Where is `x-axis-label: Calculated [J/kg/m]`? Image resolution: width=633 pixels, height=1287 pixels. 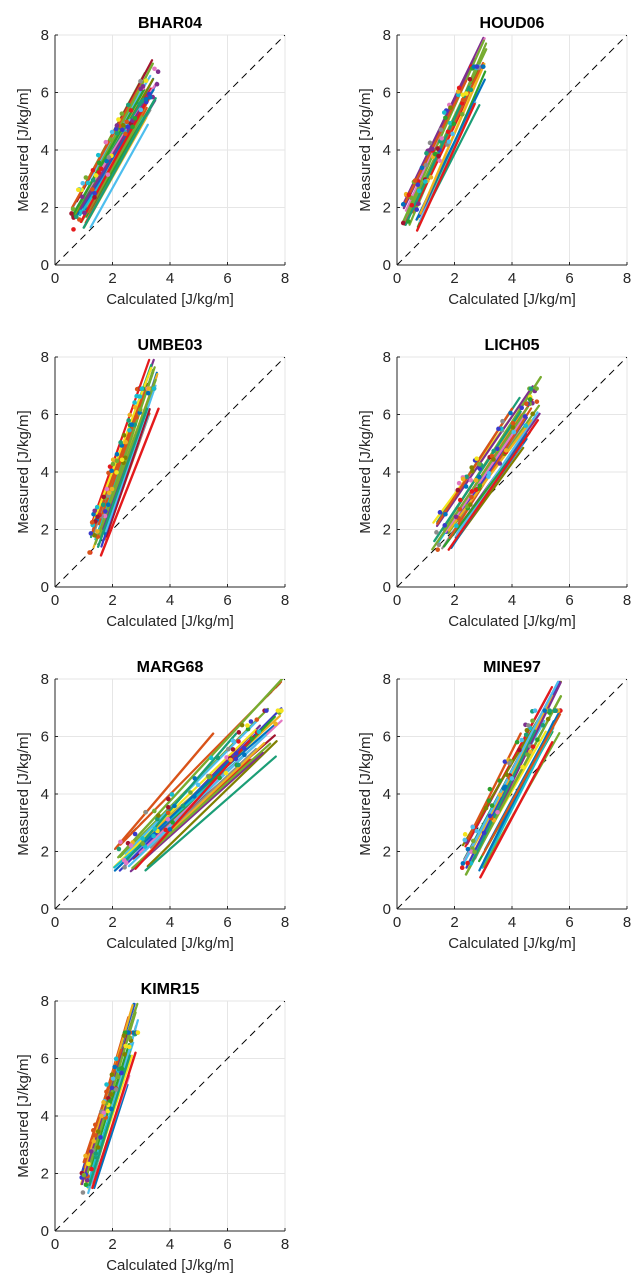
x-axis-label: Calculated [J/kg/m] is located at coordinates (512, 621).